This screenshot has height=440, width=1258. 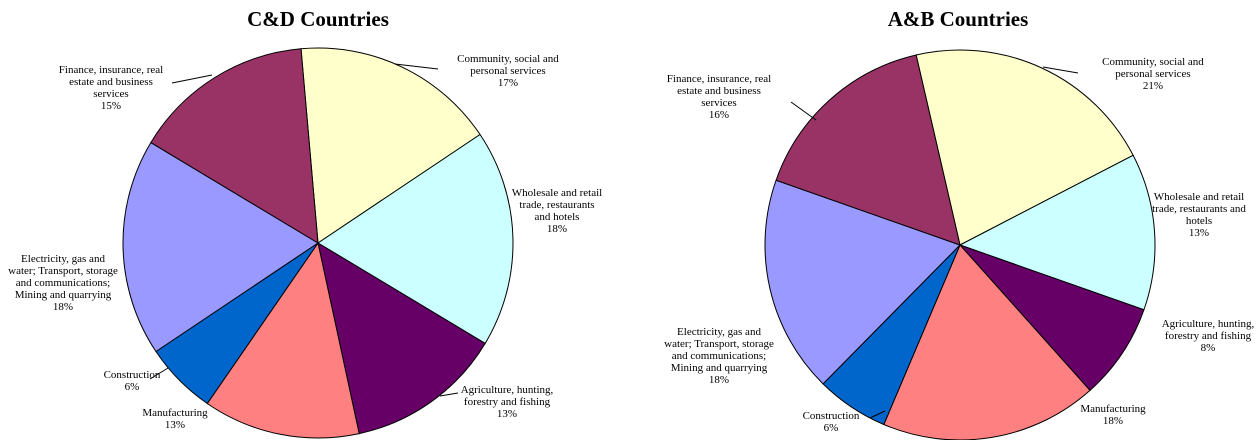 I want to click on slice-label: Manufacturing 13%, so click(x=175, y=419).